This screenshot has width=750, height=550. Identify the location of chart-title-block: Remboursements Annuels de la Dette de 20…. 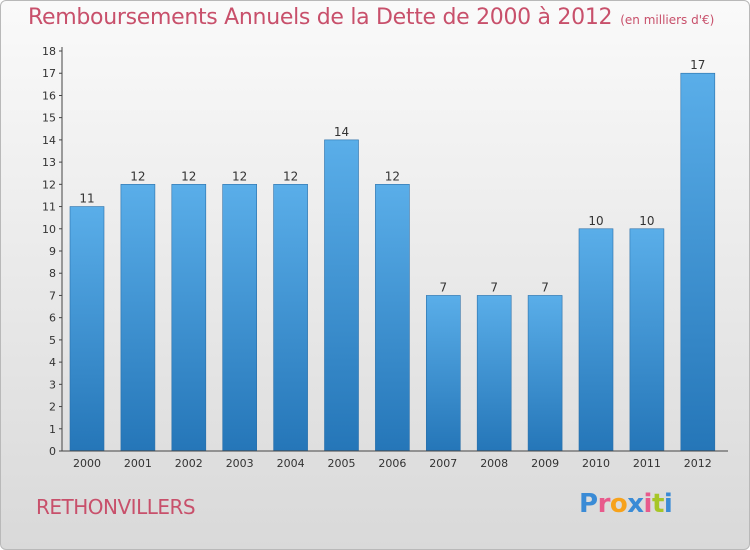
(371, 17).